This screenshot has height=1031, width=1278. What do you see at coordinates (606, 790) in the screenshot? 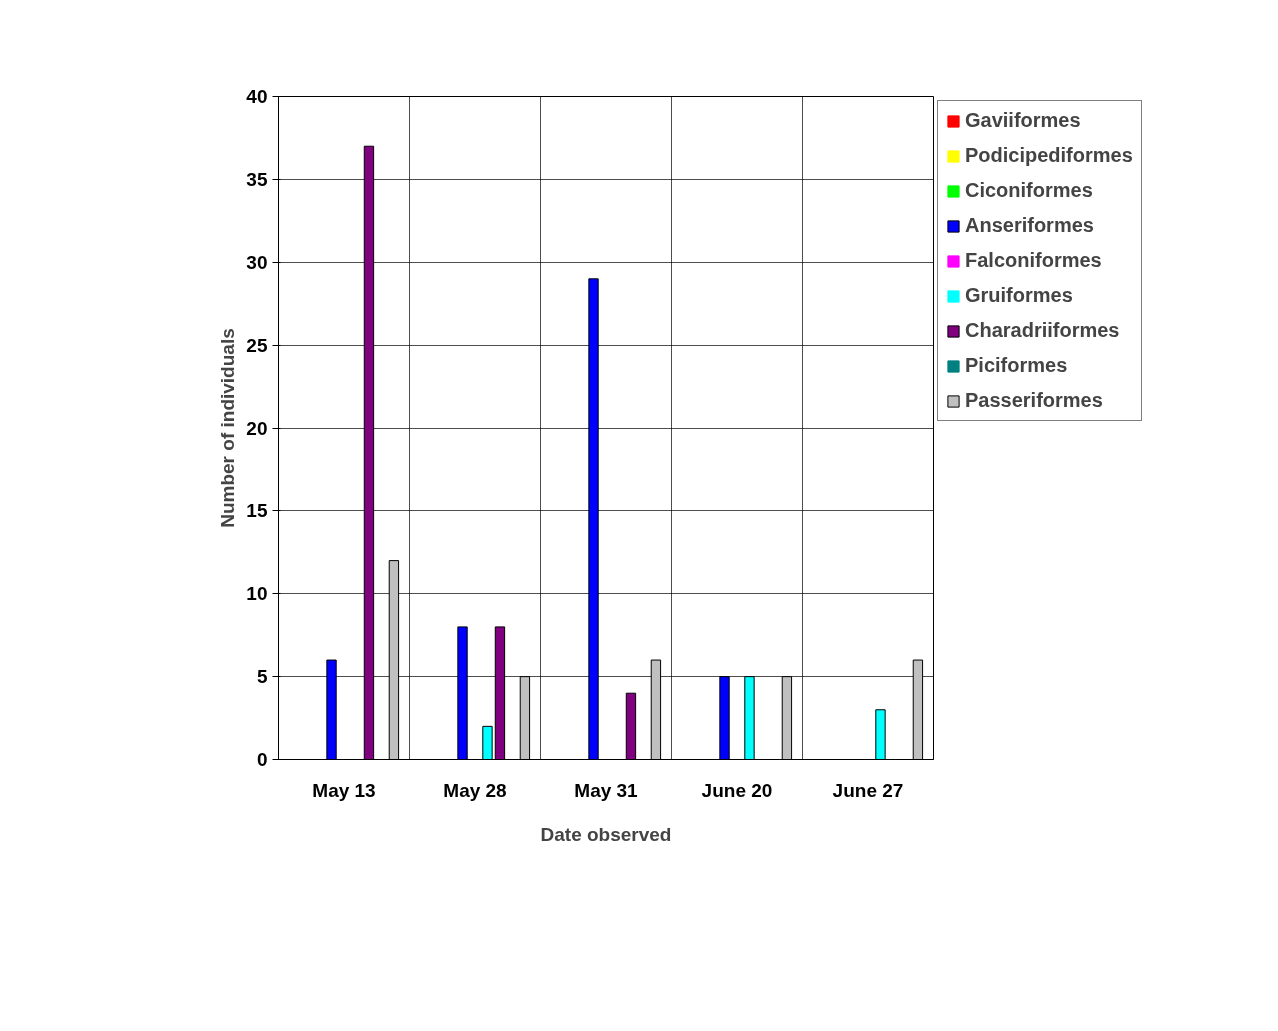
I see `x-tick-label: May 31` at bounding box center [606, 790].